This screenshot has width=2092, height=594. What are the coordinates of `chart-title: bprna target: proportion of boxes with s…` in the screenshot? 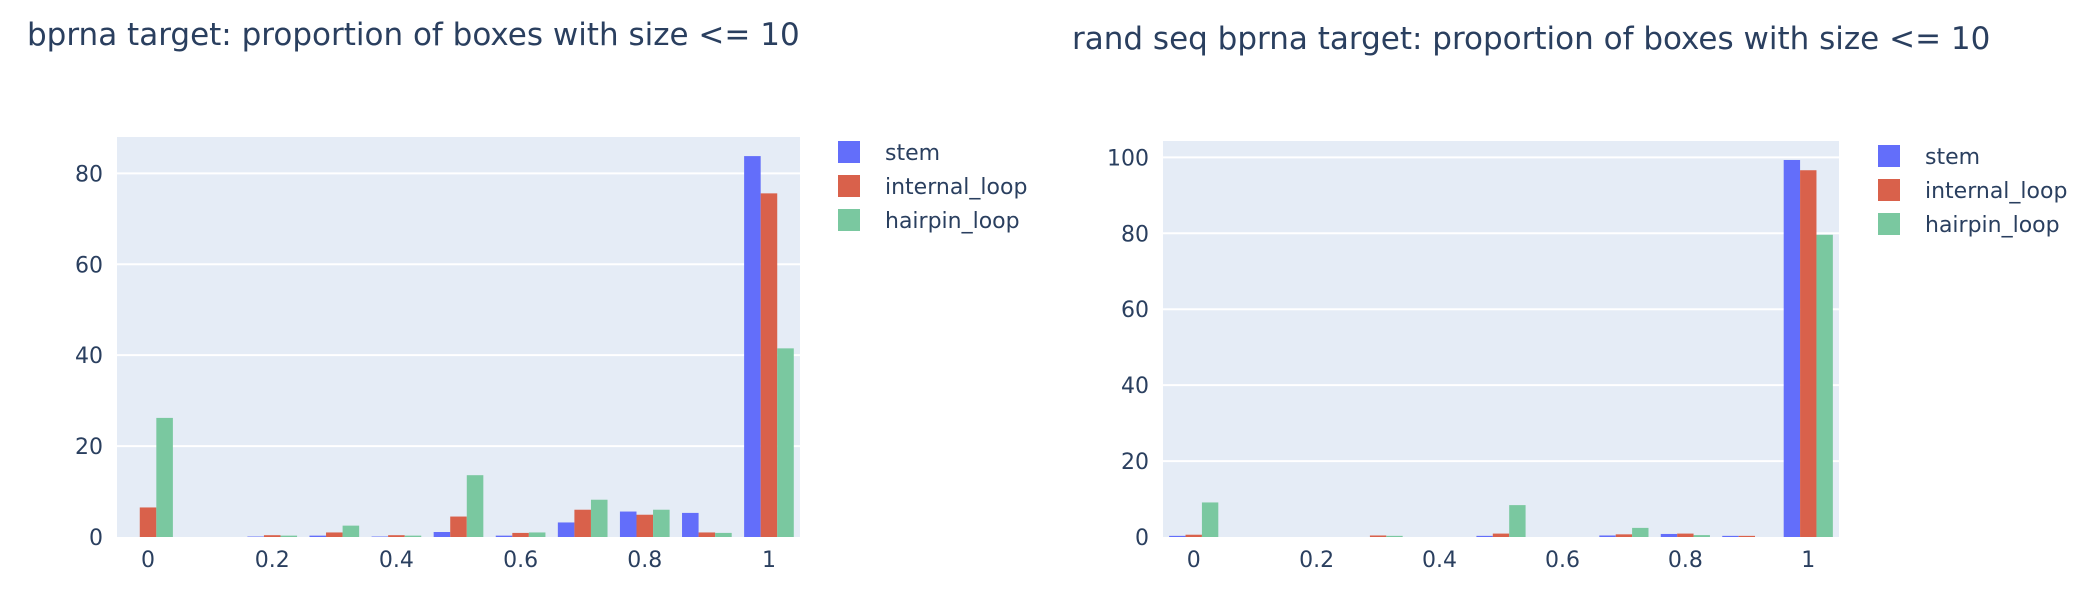 It's located at (413, 35).